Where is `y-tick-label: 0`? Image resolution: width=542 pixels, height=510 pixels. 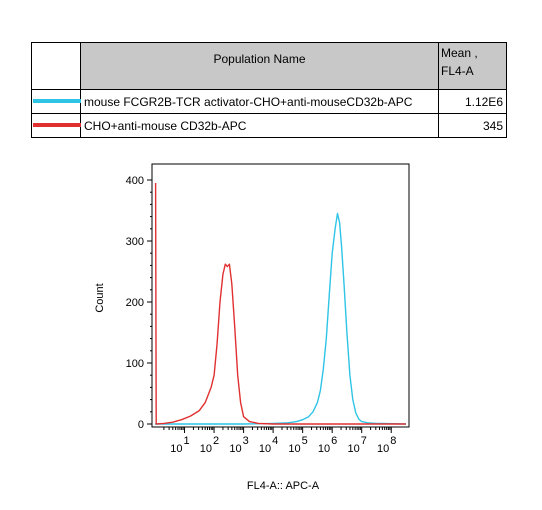 y-tick-label: 0 is located at coordinates (141, 425).